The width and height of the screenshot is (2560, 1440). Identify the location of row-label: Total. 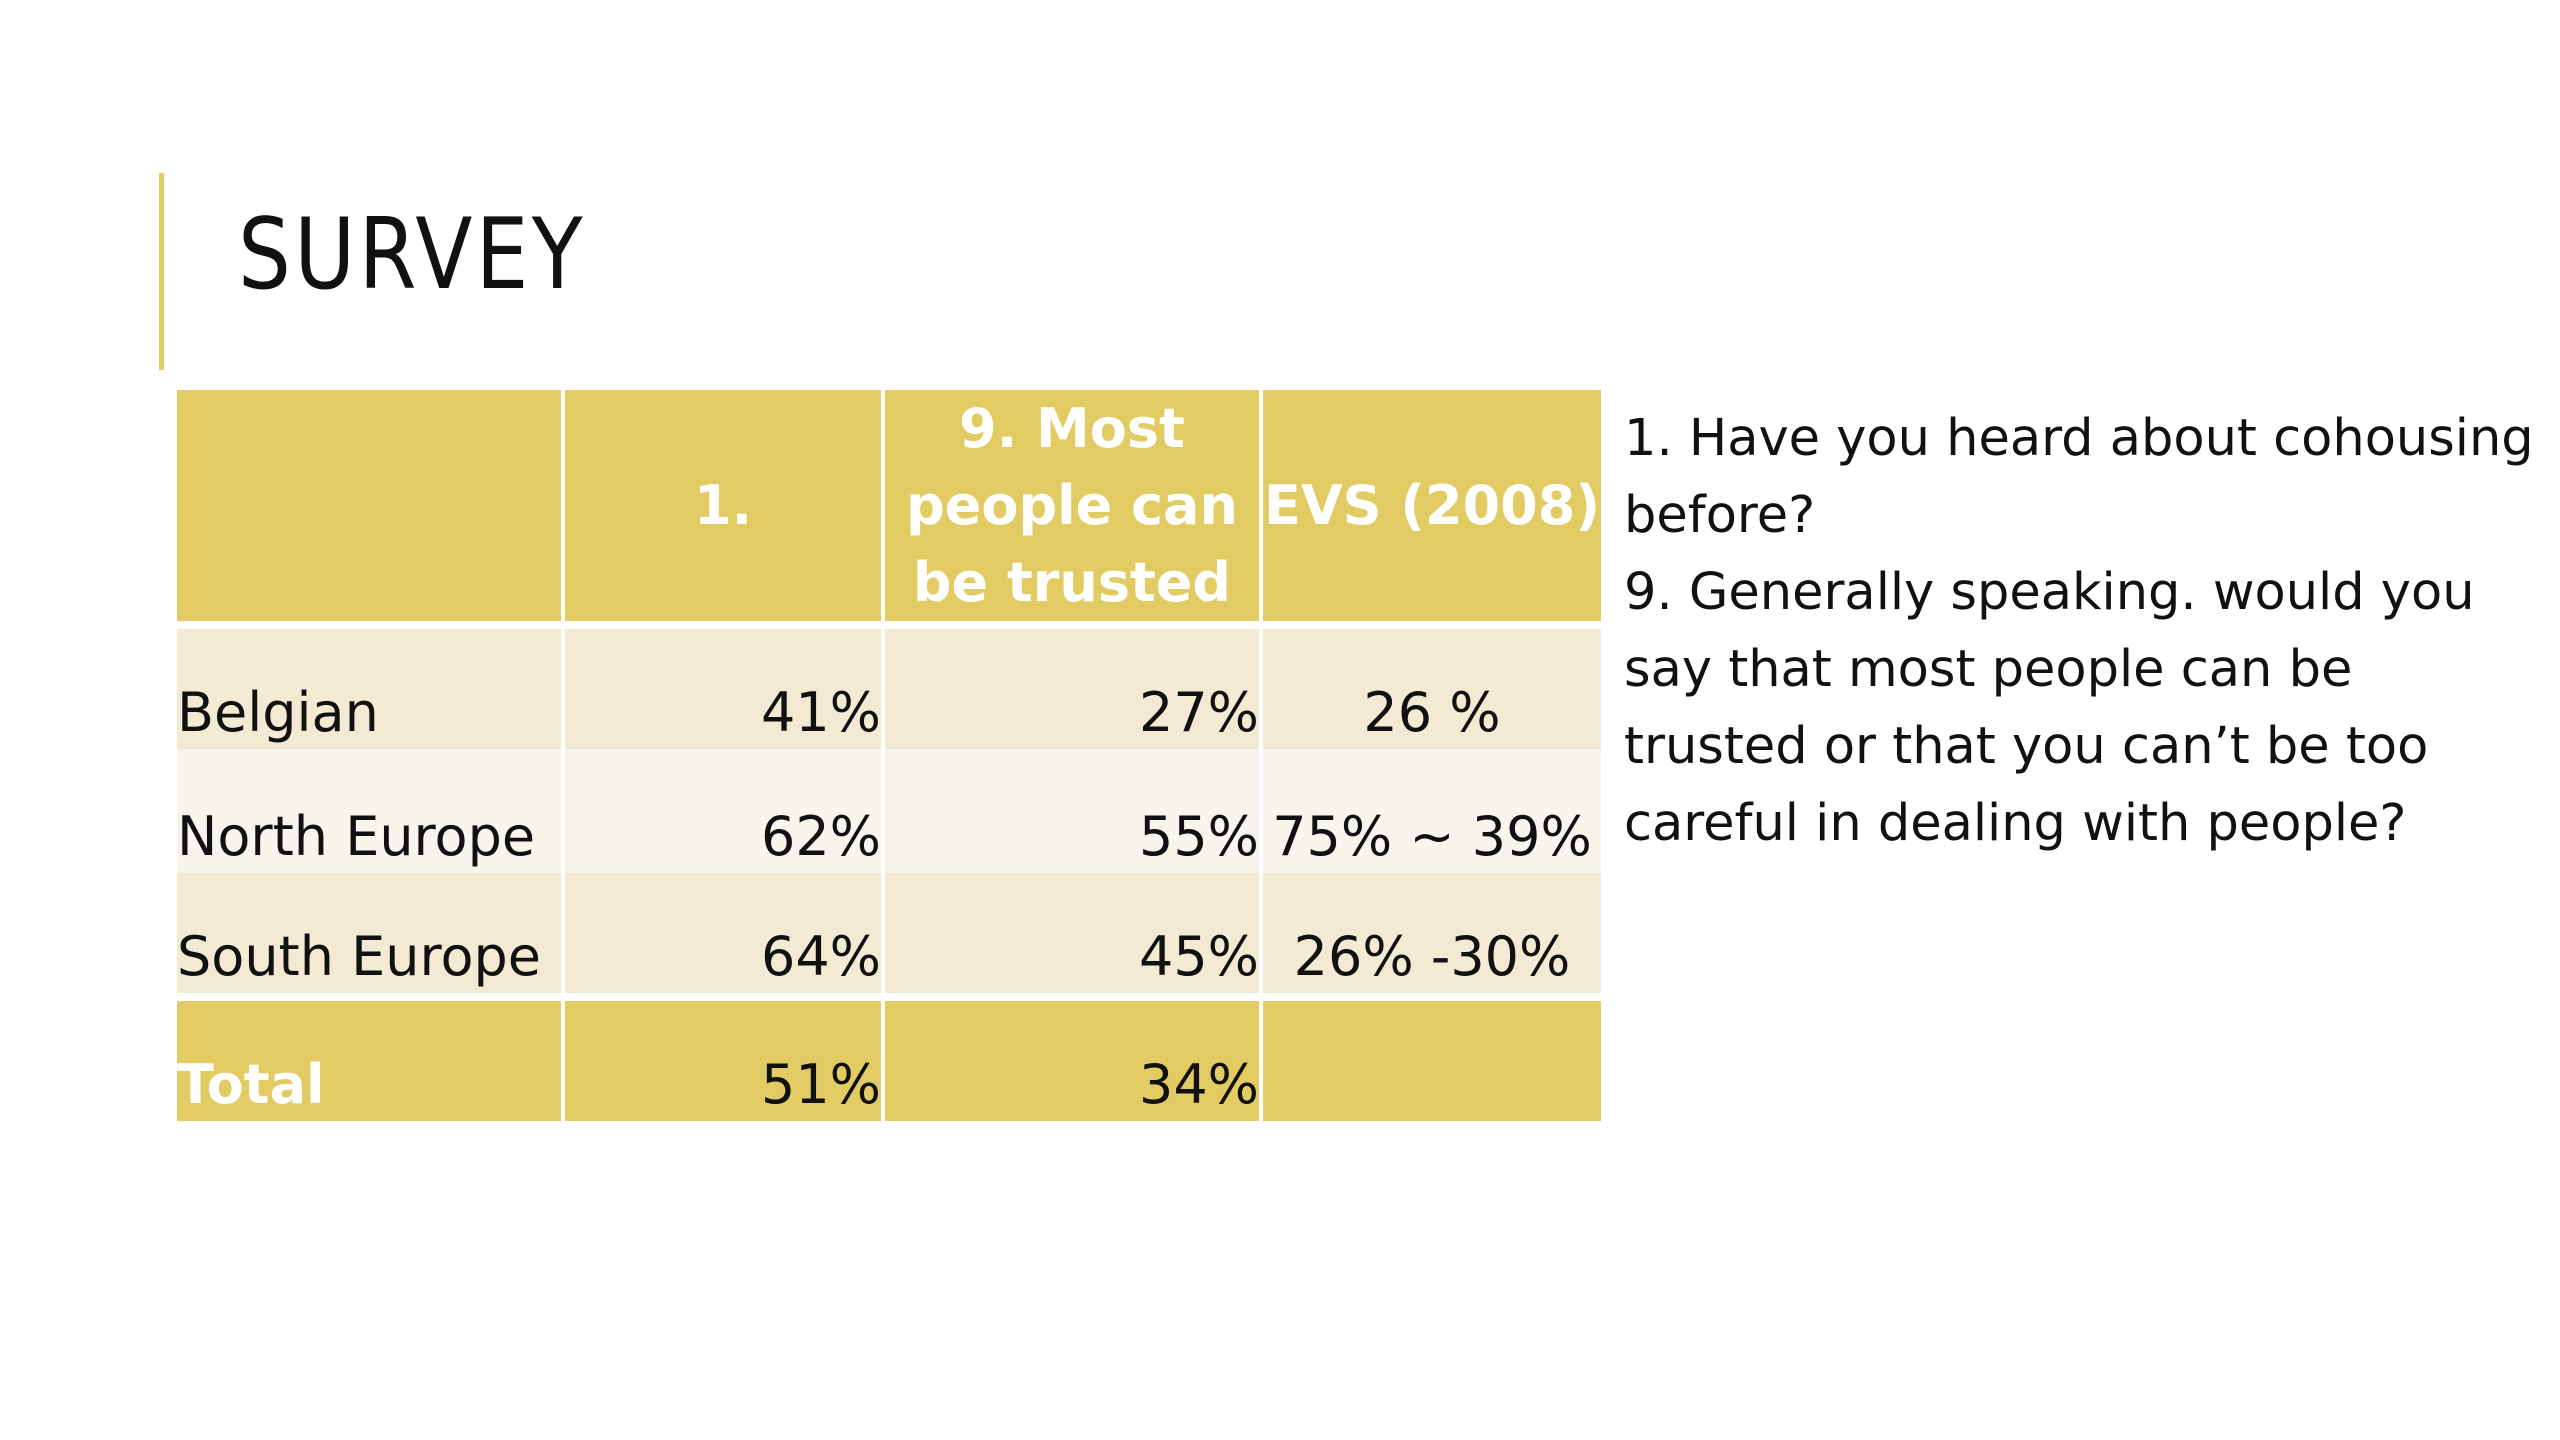
(371, 1057).